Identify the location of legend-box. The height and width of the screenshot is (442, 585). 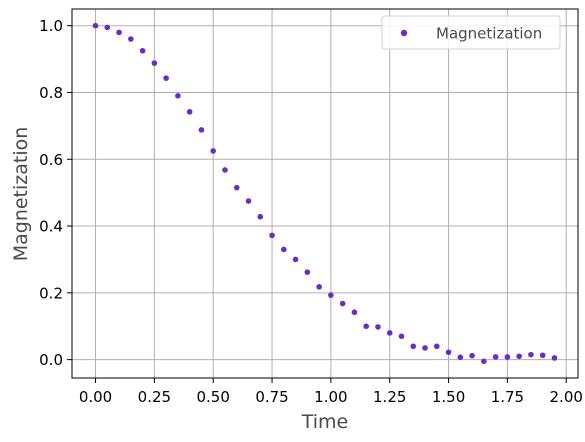
(471, 32).